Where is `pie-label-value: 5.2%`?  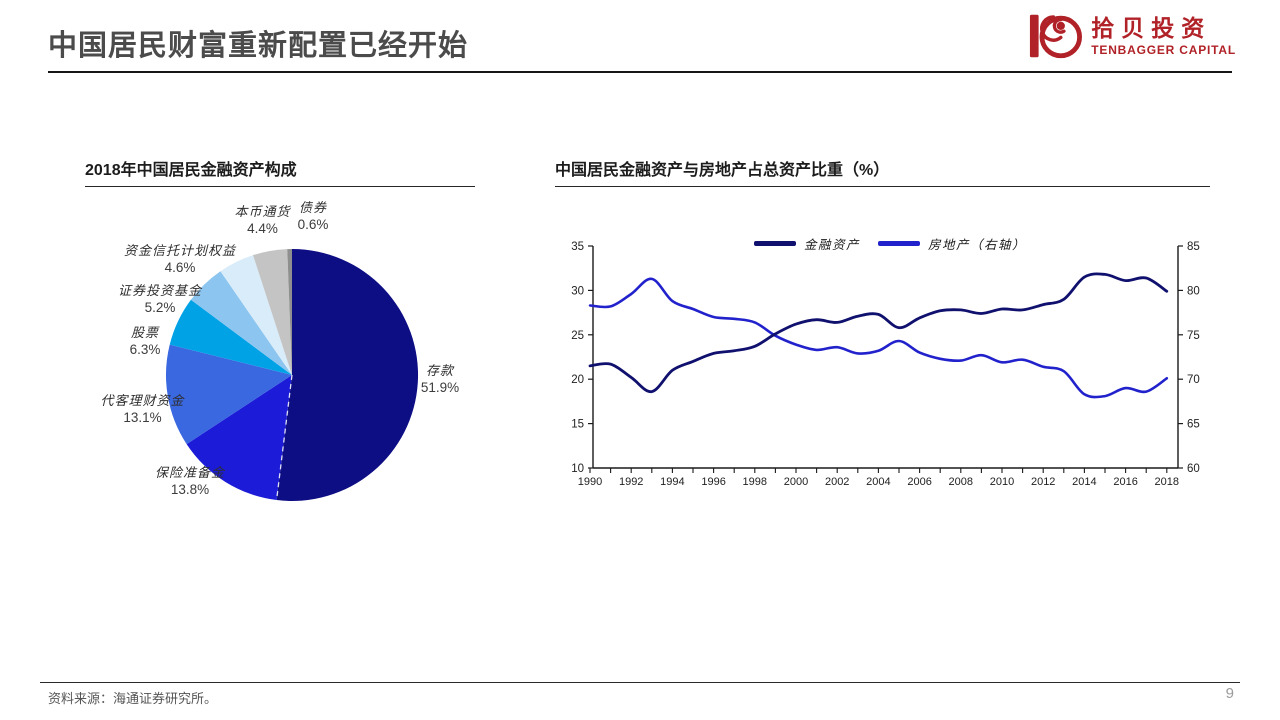
pie-label-value: 5.2% is located at coordinates (160, 307).